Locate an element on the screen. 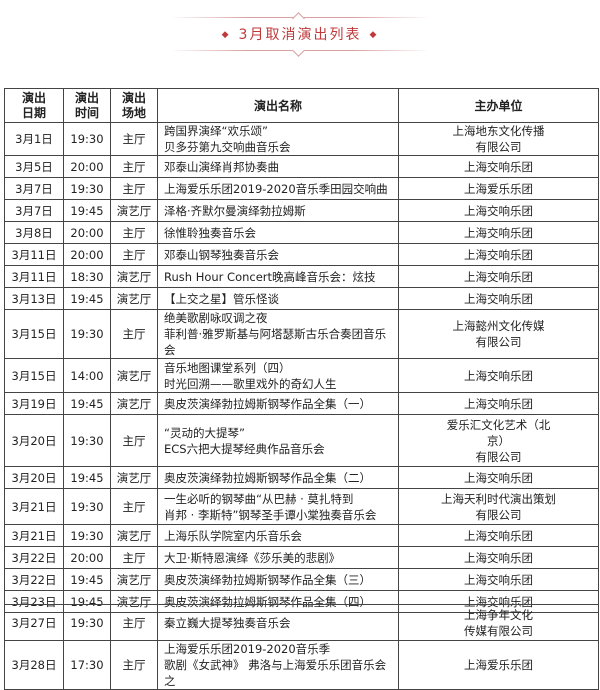  cell-name: 秦立巍大提琴独奏音乐会 is located at coordinates (278, 622).